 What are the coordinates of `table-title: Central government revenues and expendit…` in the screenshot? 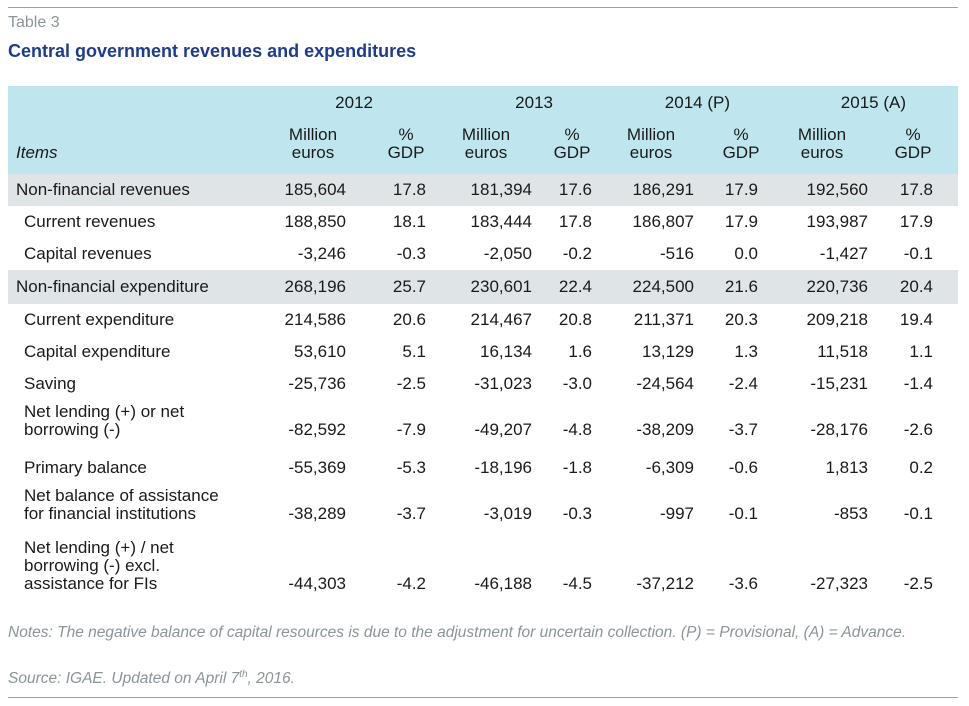 It's located at (212, 51).